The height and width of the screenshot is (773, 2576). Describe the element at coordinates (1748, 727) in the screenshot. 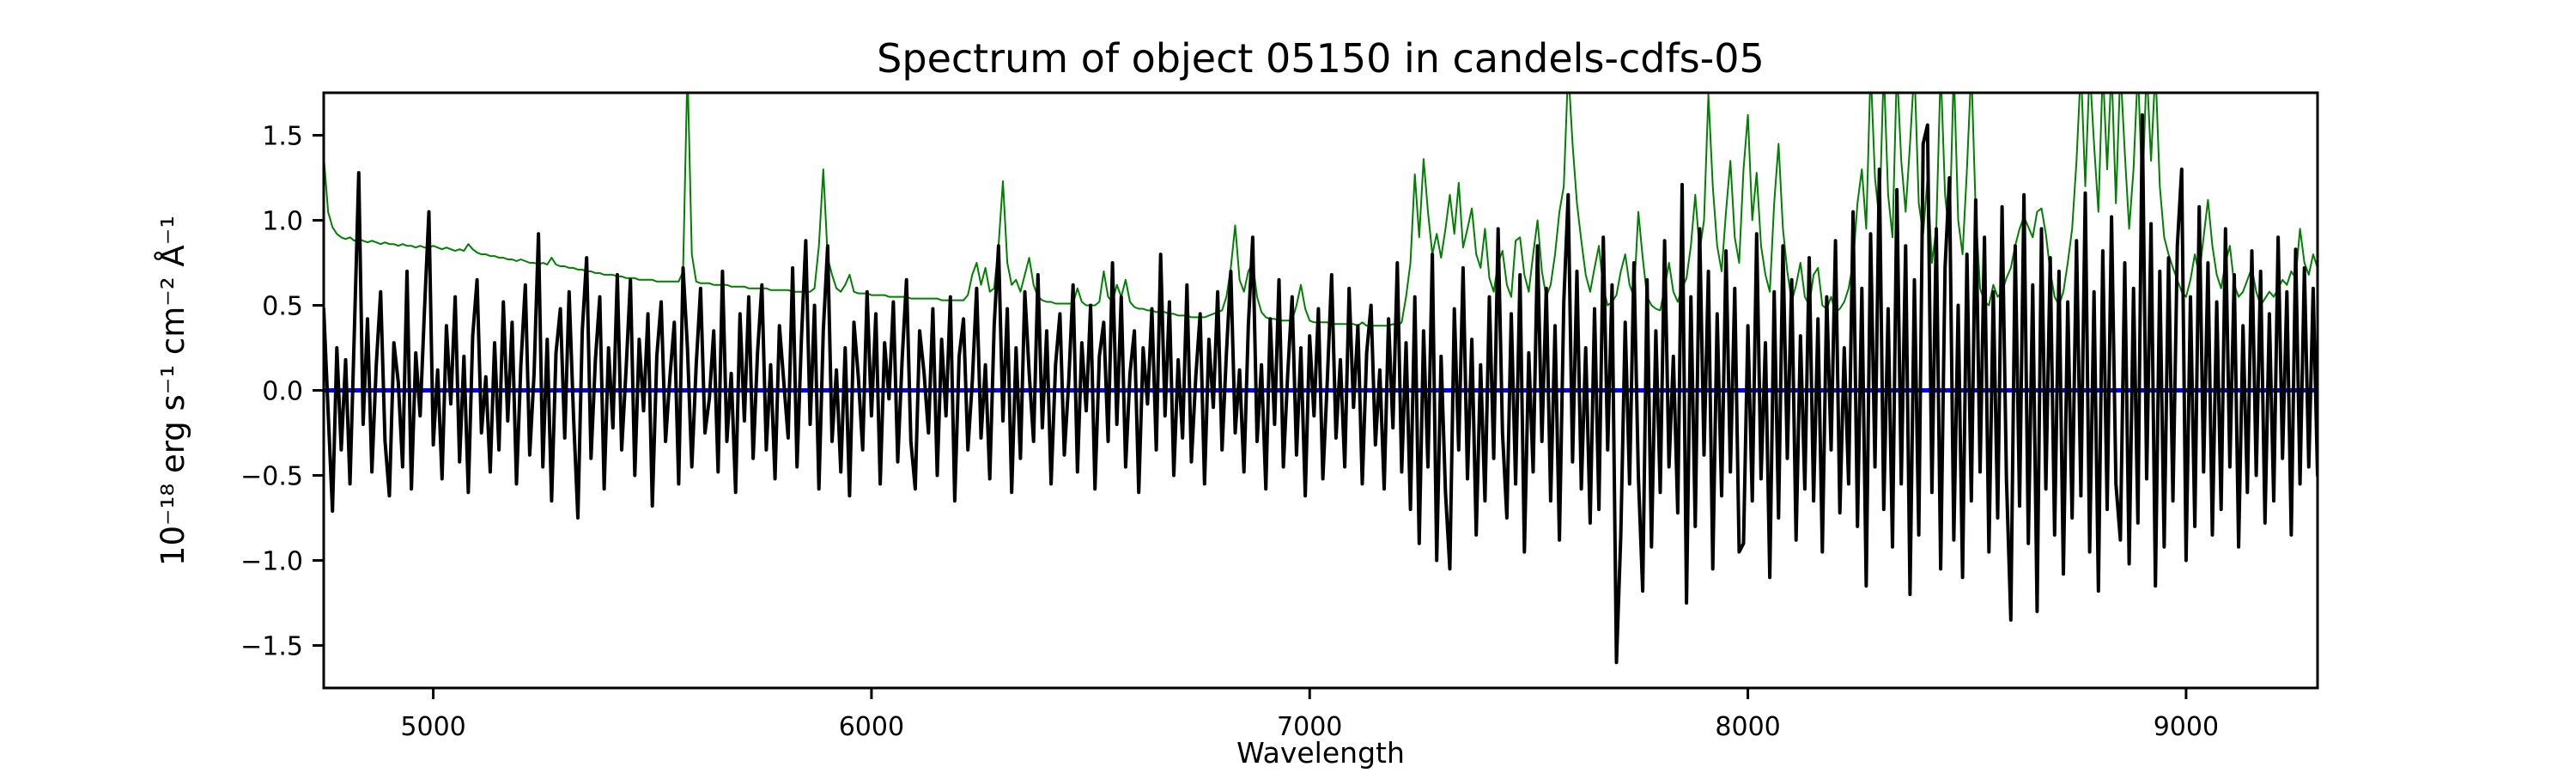

I see `x-tick-label: 8000` at that location.